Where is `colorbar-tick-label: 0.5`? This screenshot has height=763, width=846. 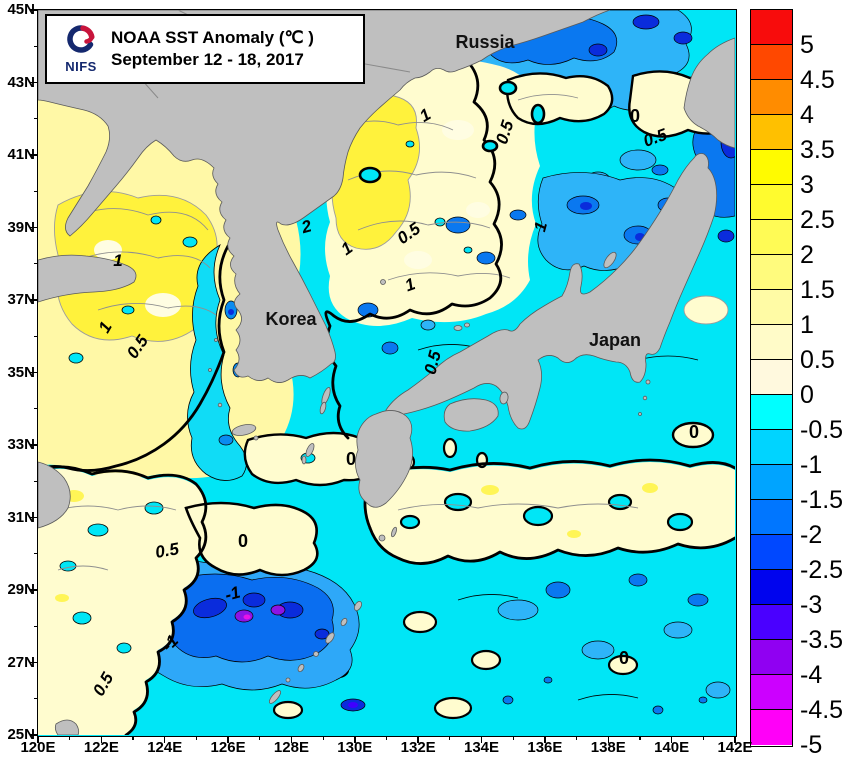
colorbar-tick-label: 0.5 is located at coordinates (817, 360).